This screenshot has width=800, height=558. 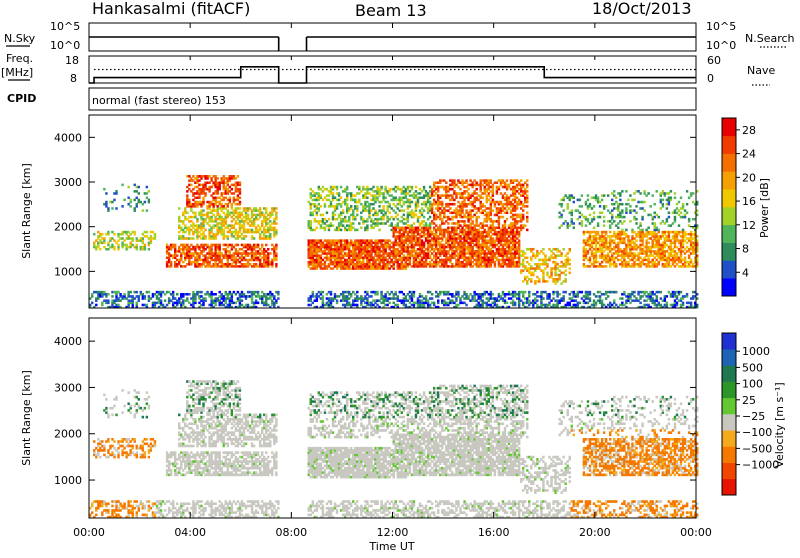 I want to click on freq-strip: Freq. [MHz] 18 8 60 0 Nave, so click(x=388, y=68).